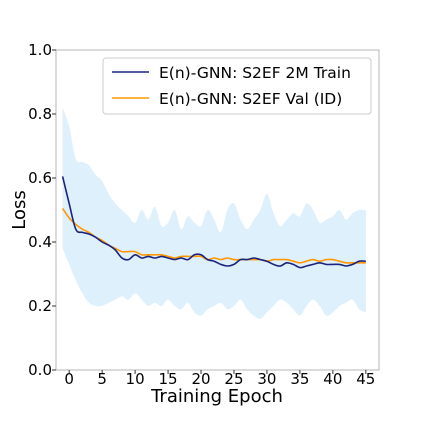 Image resolution: width=423 pixels, height=423 pixels. What do you see at coordinates (102, 379) in the screenshot?
I see `x-tick-label: 5` at bounding box center [102, 379].